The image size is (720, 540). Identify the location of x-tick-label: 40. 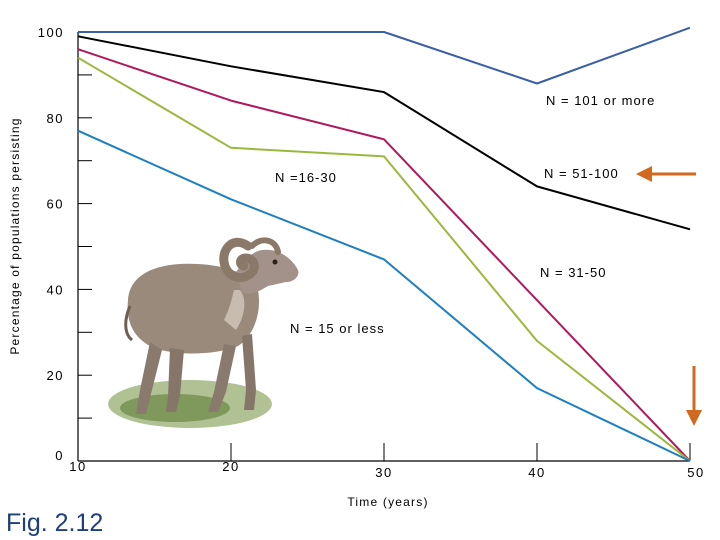
(536, 472).